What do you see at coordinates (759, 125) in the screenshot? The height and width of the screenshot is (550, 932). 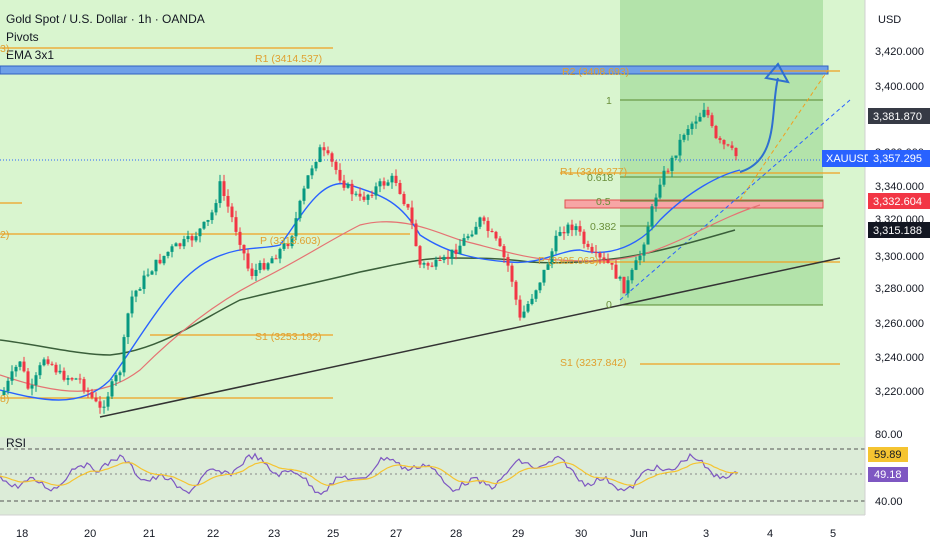 I see `projection-arrow` at bounding box center [759, 125].